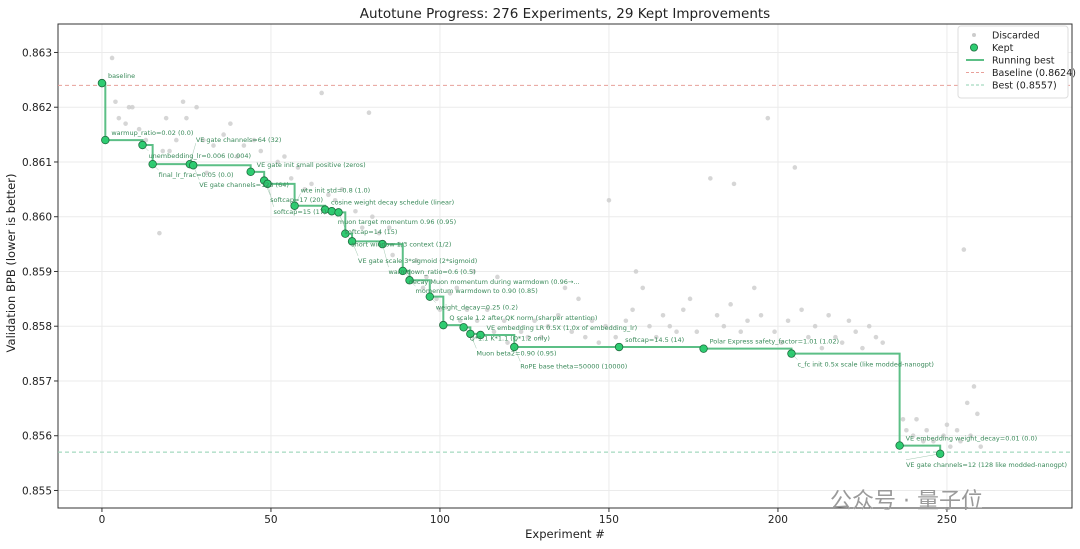  What do you see at coordinates (152, 133) in the screenshot?
I see `kept-annotation: warmup_ratio=0.02 (0.0)` at bounding box center [152, 133].